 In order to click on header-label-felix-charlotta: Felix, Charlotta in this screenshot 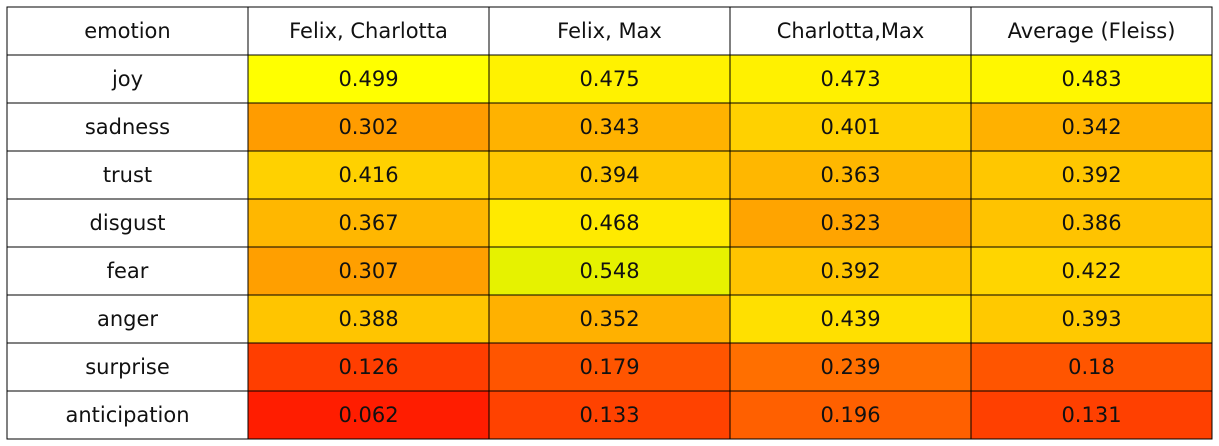, I will do `click(368, 31)`.